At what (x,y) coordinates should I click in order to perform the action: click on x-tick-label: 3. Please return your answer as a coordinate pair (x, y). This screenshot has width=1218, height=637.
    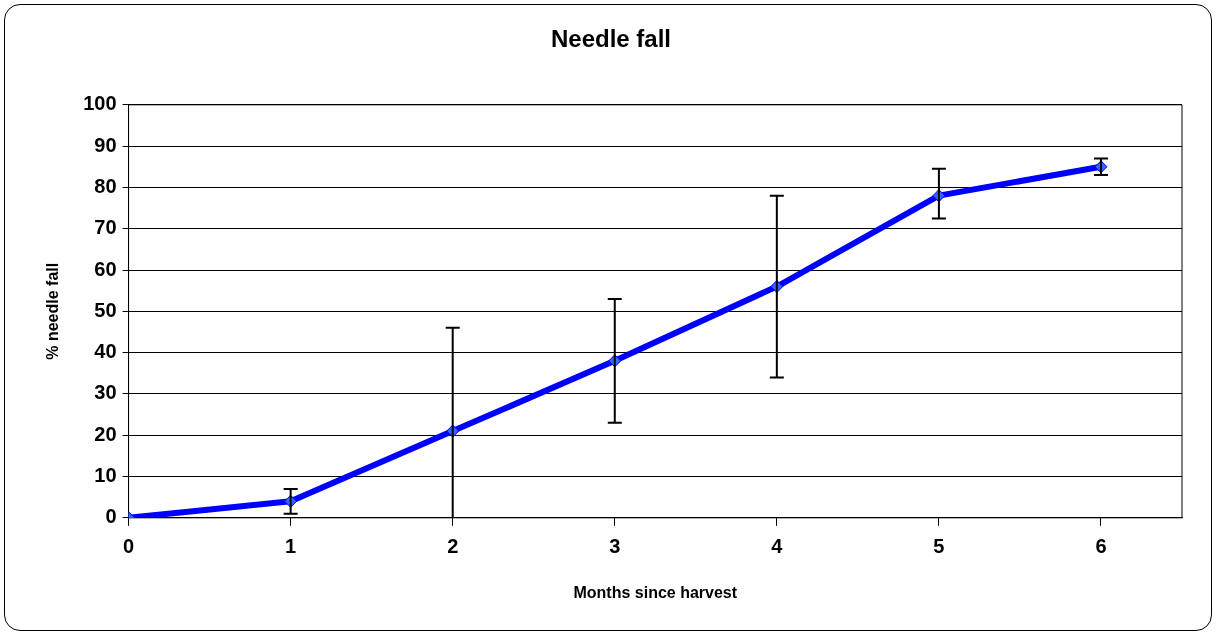
    Looking at the image, I should click on (615, 546).